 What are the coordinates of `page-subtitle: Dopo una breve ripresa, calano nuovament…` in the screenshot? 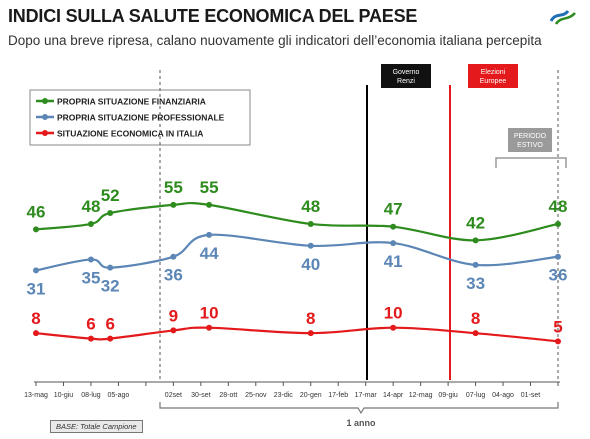 It's located at (275, 40).